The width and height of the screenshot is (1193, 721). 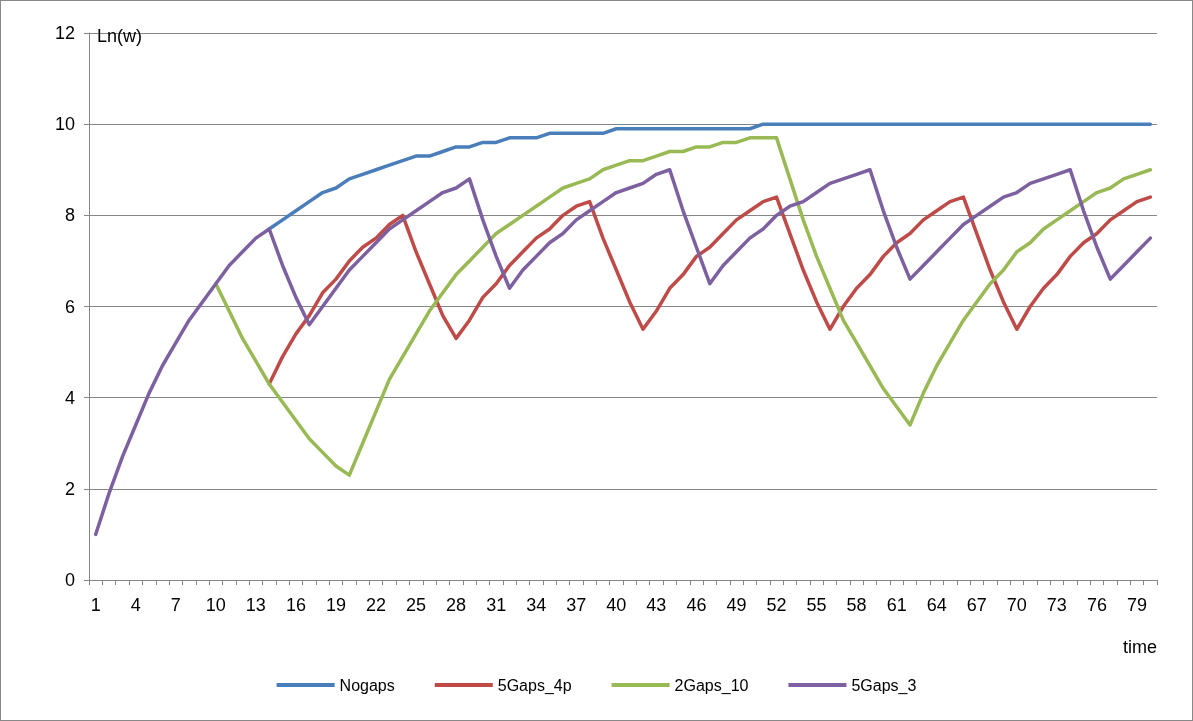 I want to click on x-tick-label: 61, so click(x=896, y=605).